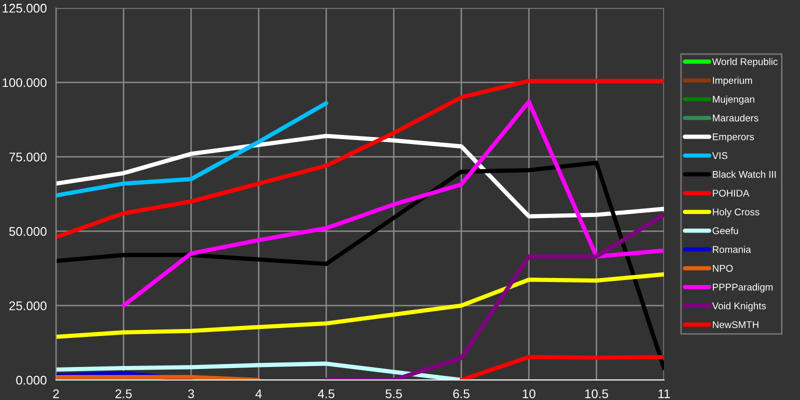 The image size is (800, 400). What do you see at coordinates (191, 393) in the screenshot?
I see `x-tick-label: 3` at bounding box center [191, 393].